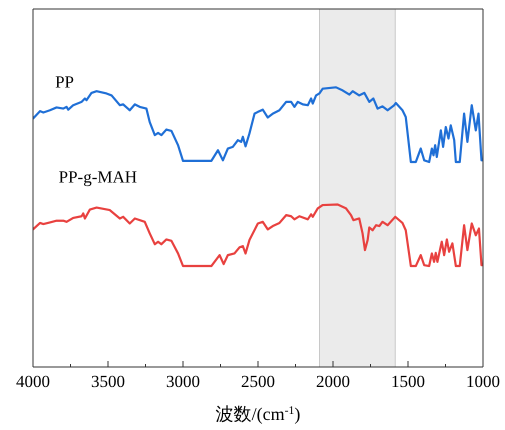  I want to click on x-axis-title: 波数/(cm$^{-1}$), so click(258, 414).